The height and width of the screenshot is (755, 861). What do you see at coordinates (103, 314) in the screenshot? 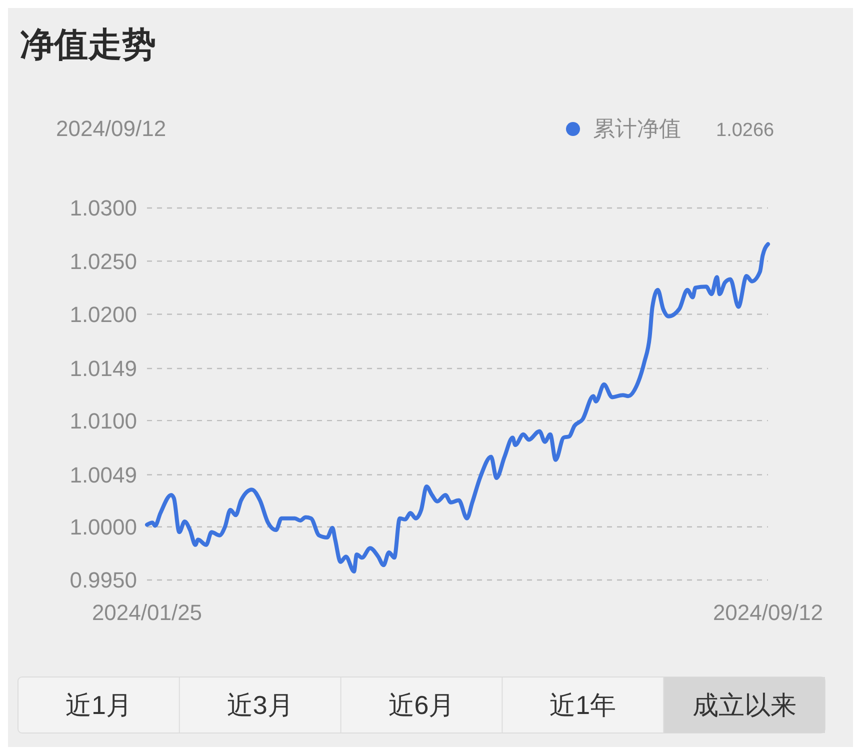
I see `y-tick-label: 1.0200` at bounding box center [103, 314].